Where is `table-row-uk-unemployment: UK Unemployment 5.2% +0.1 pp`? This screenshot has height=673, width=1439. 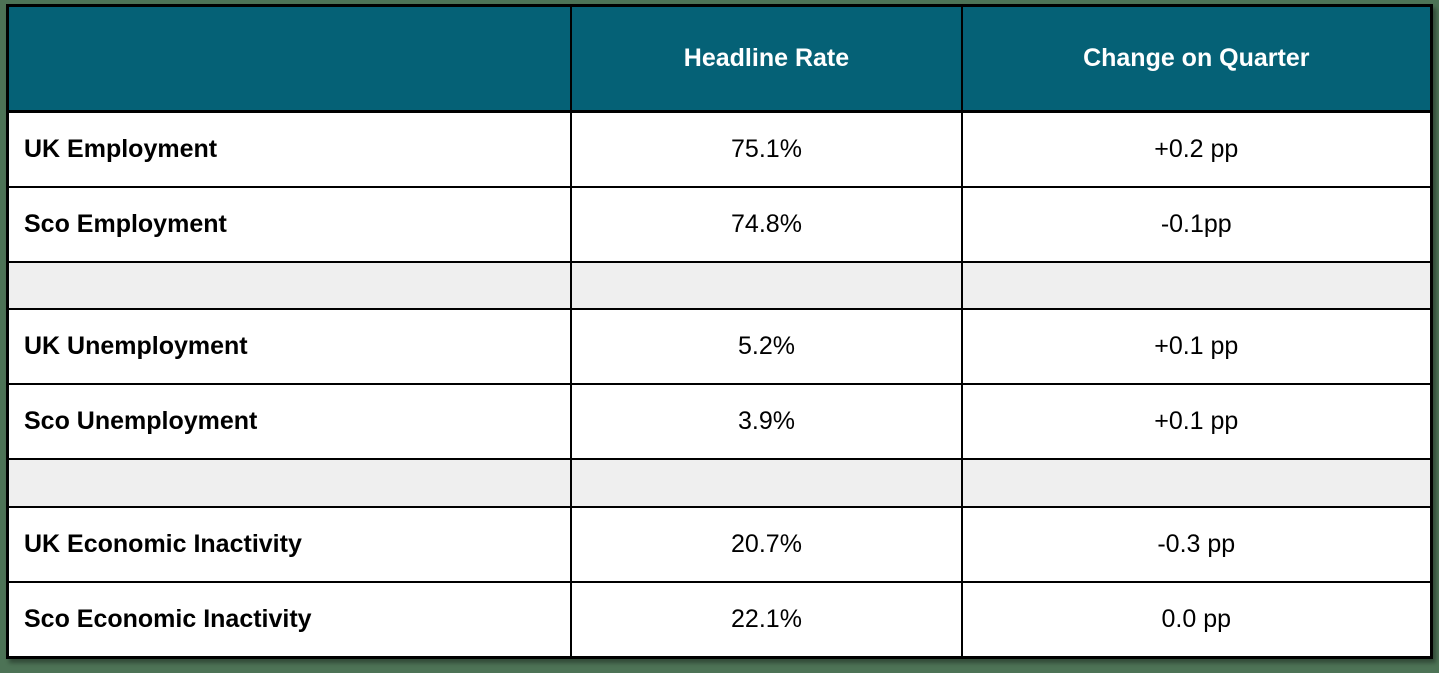 table-row-uk-unemployment: UK Unemployment 5.2% +0.1 pp is located at coordinates (719, 347).